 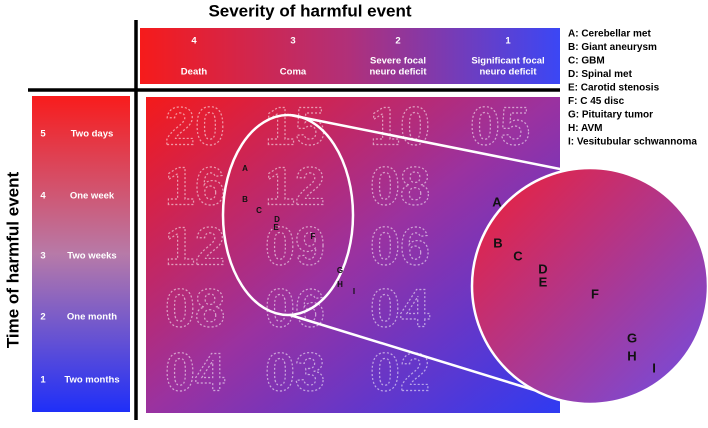 I want to click on event-marker: D, so click(x=277, y=219).